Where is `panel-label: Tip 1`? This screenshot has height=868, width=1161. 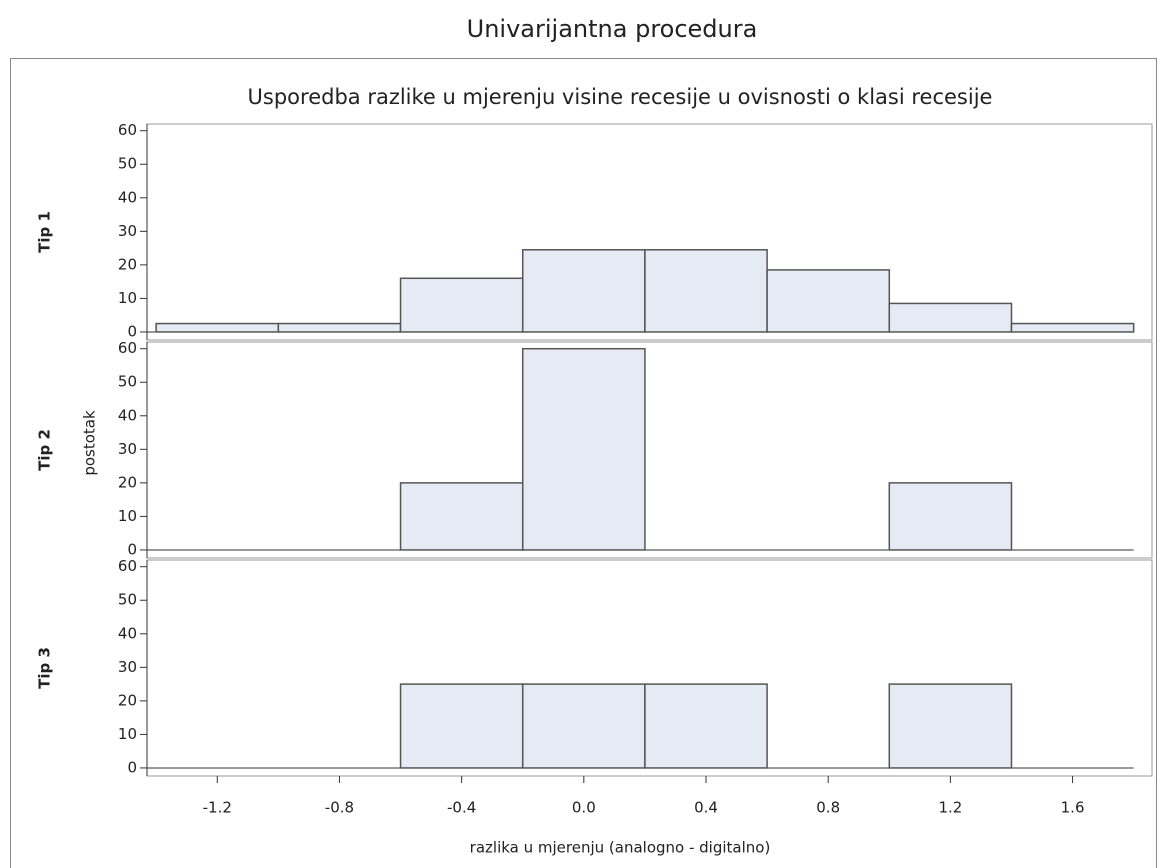 panel-label: Tip 1 is located at coordinates (45, 232).